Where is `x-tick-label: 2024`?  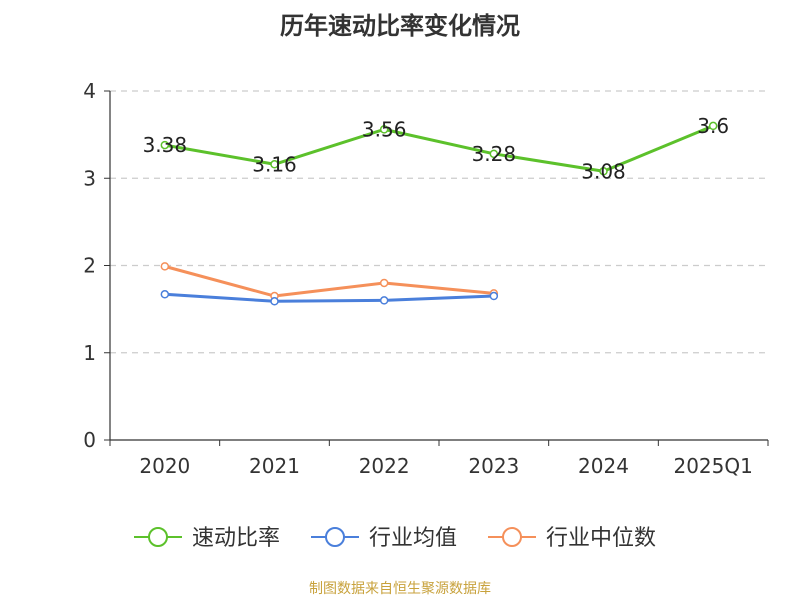
x-tick-label: 2024 is located at coordinates (603, 466).